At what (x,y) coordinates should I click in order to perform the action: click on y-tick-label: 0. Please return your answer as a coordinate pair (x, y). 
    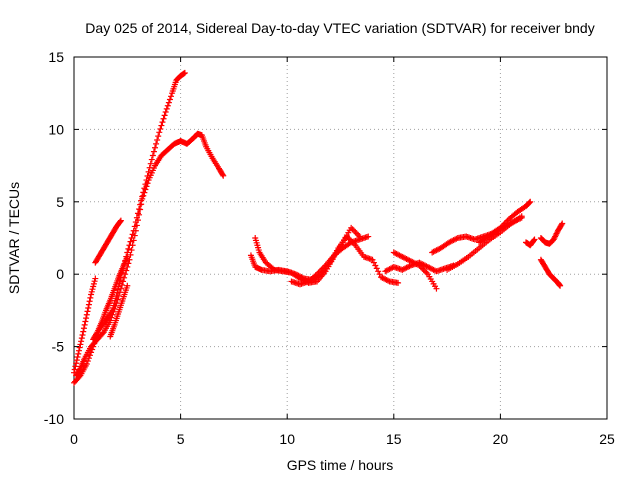
    Looking at the image, I should click on (60, 274).